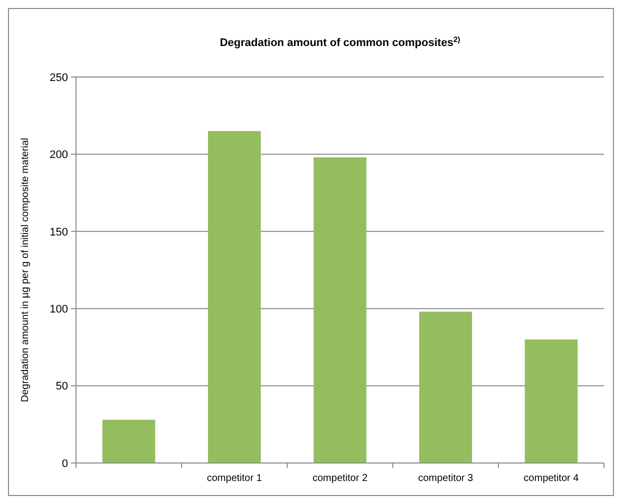  What do you see at coordinates (234, 478) in the screenshot?
I see `x-tick-label: competitor 1` at bounding box center [234, 478].